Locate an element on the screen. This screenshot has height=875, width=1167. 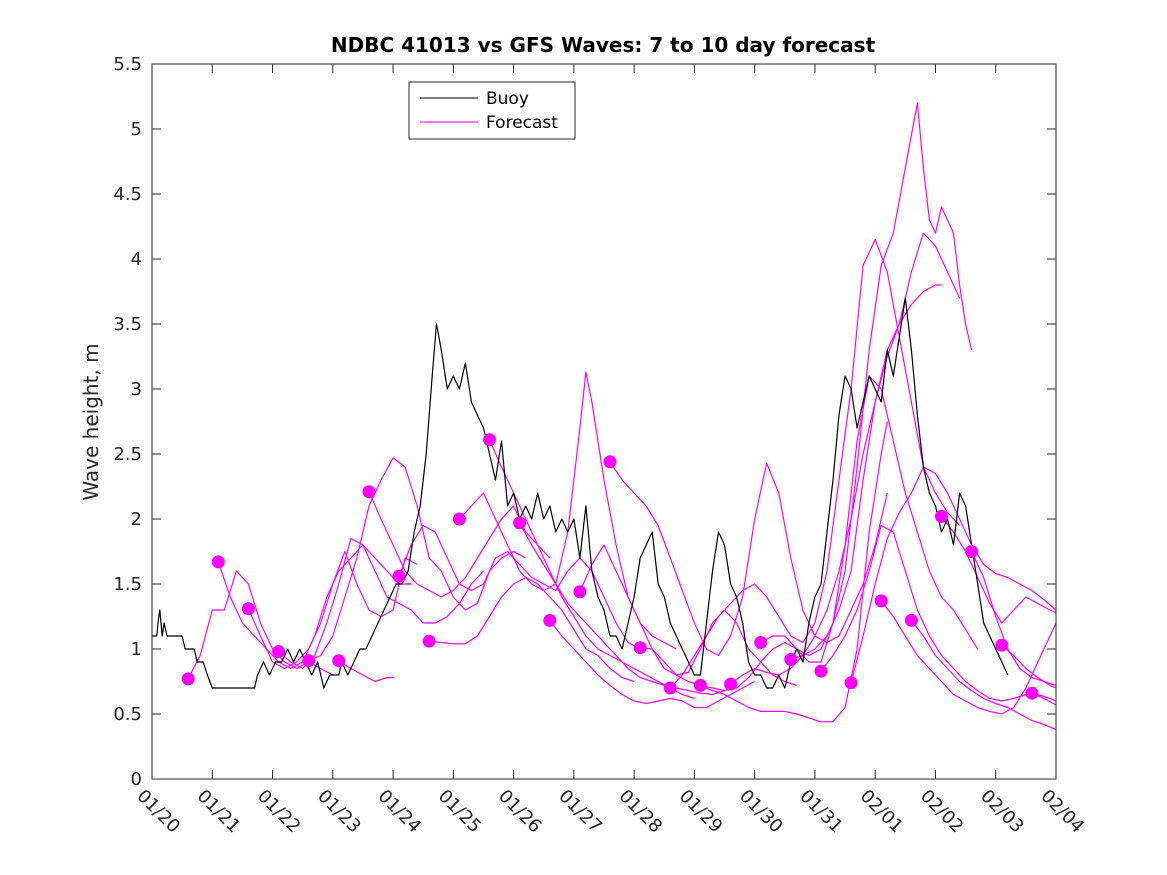
legend: Buoy Forecast is located at coordinates (492, 110).